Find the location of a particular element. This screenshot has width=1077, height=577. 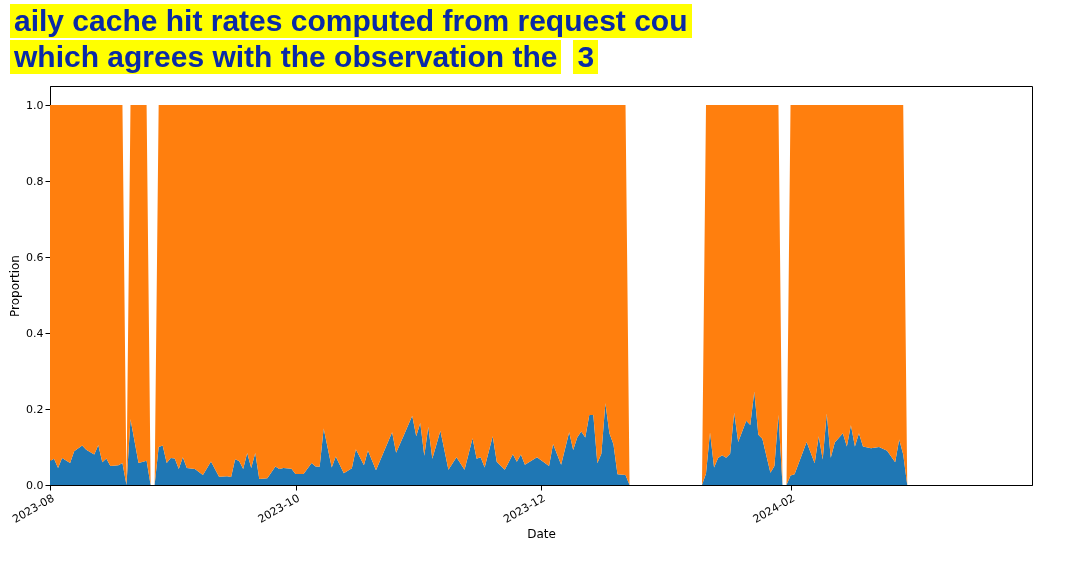

y-tick-label: 1.0 is located at coordinates (35, 105).